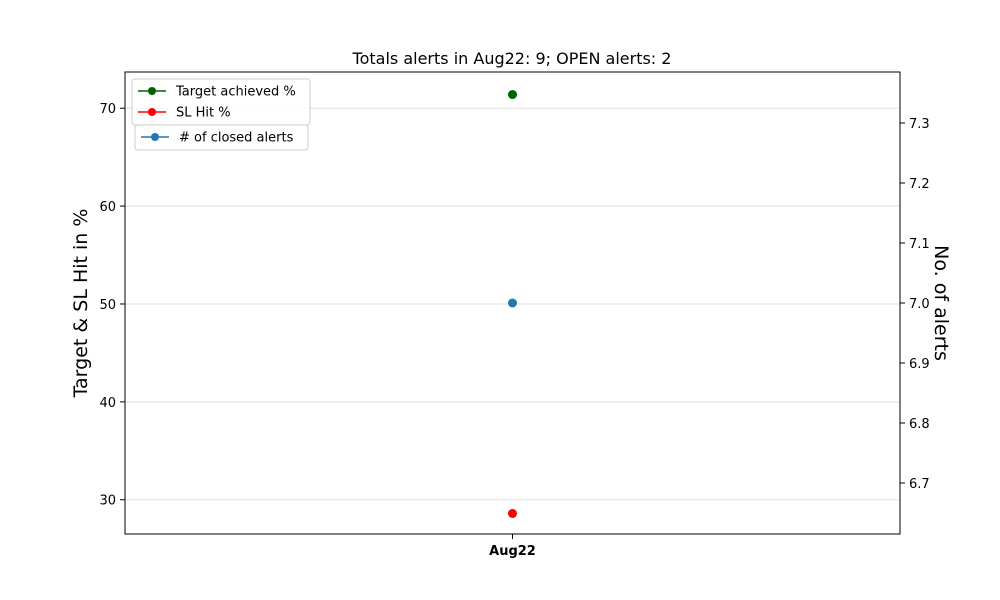 The width and height of the screenshot is (1000, 600). Describe the element at coordinates (107, 403) in the screenshot. I see `y-tick-label: 40` at that location.